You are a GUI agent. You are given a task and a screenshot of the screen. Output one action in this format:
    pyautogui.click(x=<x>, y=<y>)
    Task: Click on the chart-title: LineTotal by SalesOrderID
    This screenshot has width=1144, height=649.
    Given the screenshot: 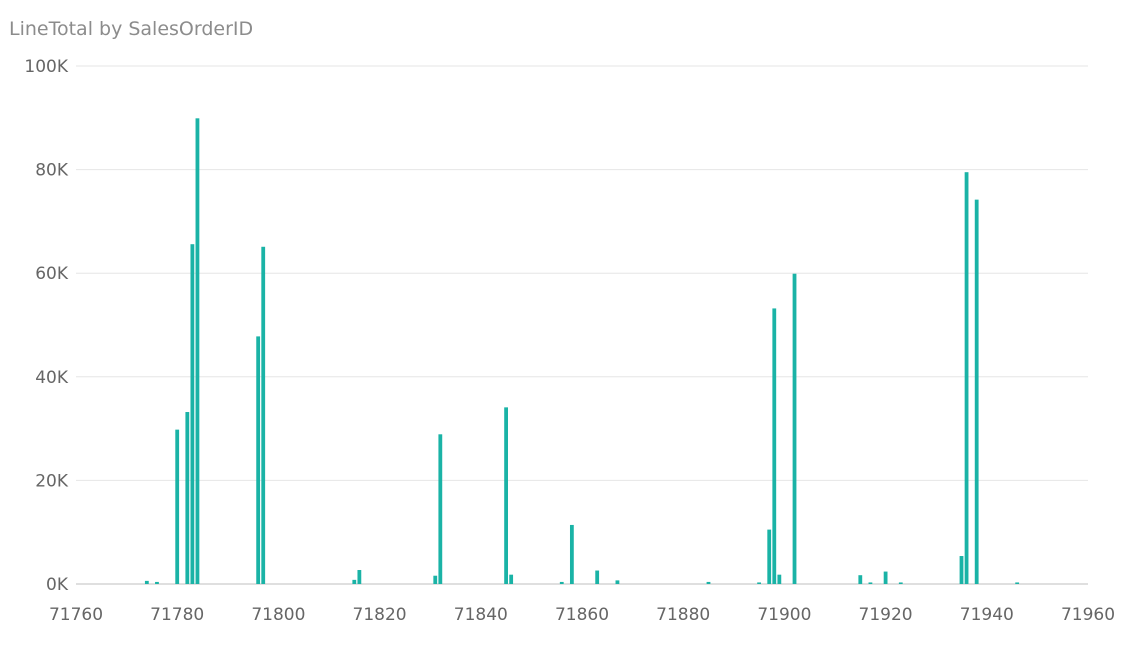 What is the action you would take?
    pyautogui.click(x=131, y=29)
    